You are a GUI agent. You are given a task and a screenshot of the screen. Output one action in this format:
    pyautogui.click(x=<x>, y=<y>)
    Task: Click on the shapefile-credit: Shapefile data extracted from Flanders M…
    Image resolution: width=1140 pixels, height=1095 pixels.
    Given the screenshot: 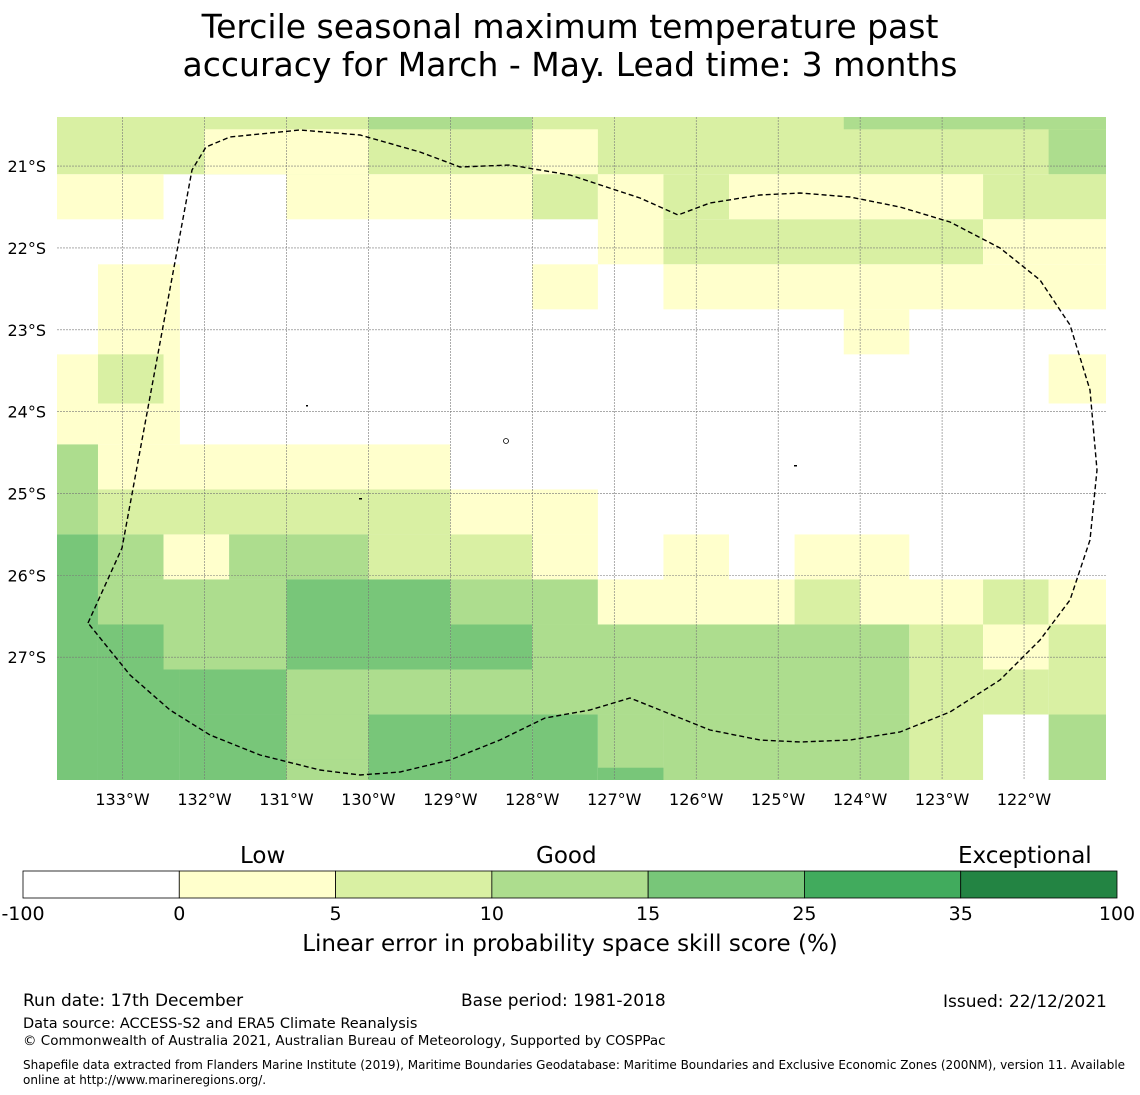 What is the action you would take?
    pyautogui.click(x=574, y=1072)
    